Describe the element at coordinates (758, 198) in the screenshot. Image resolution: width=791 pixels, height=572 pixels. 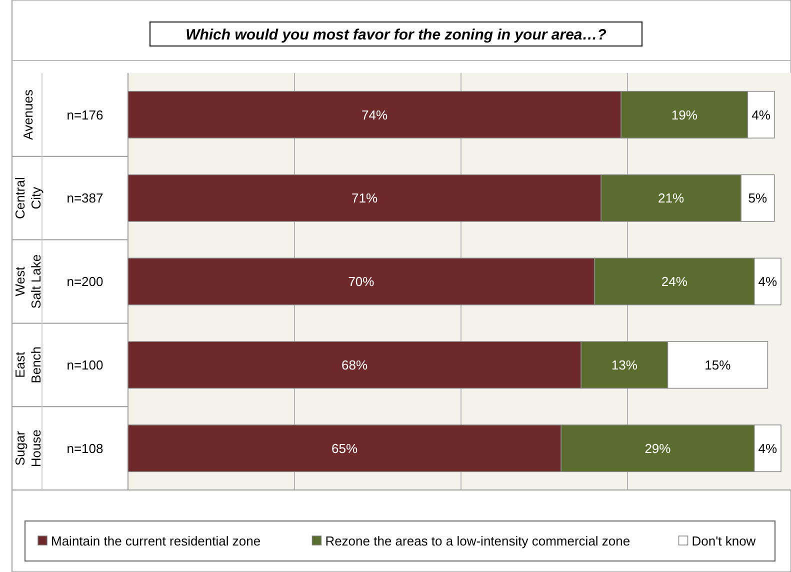
I see `data-label: 5%` at that location.